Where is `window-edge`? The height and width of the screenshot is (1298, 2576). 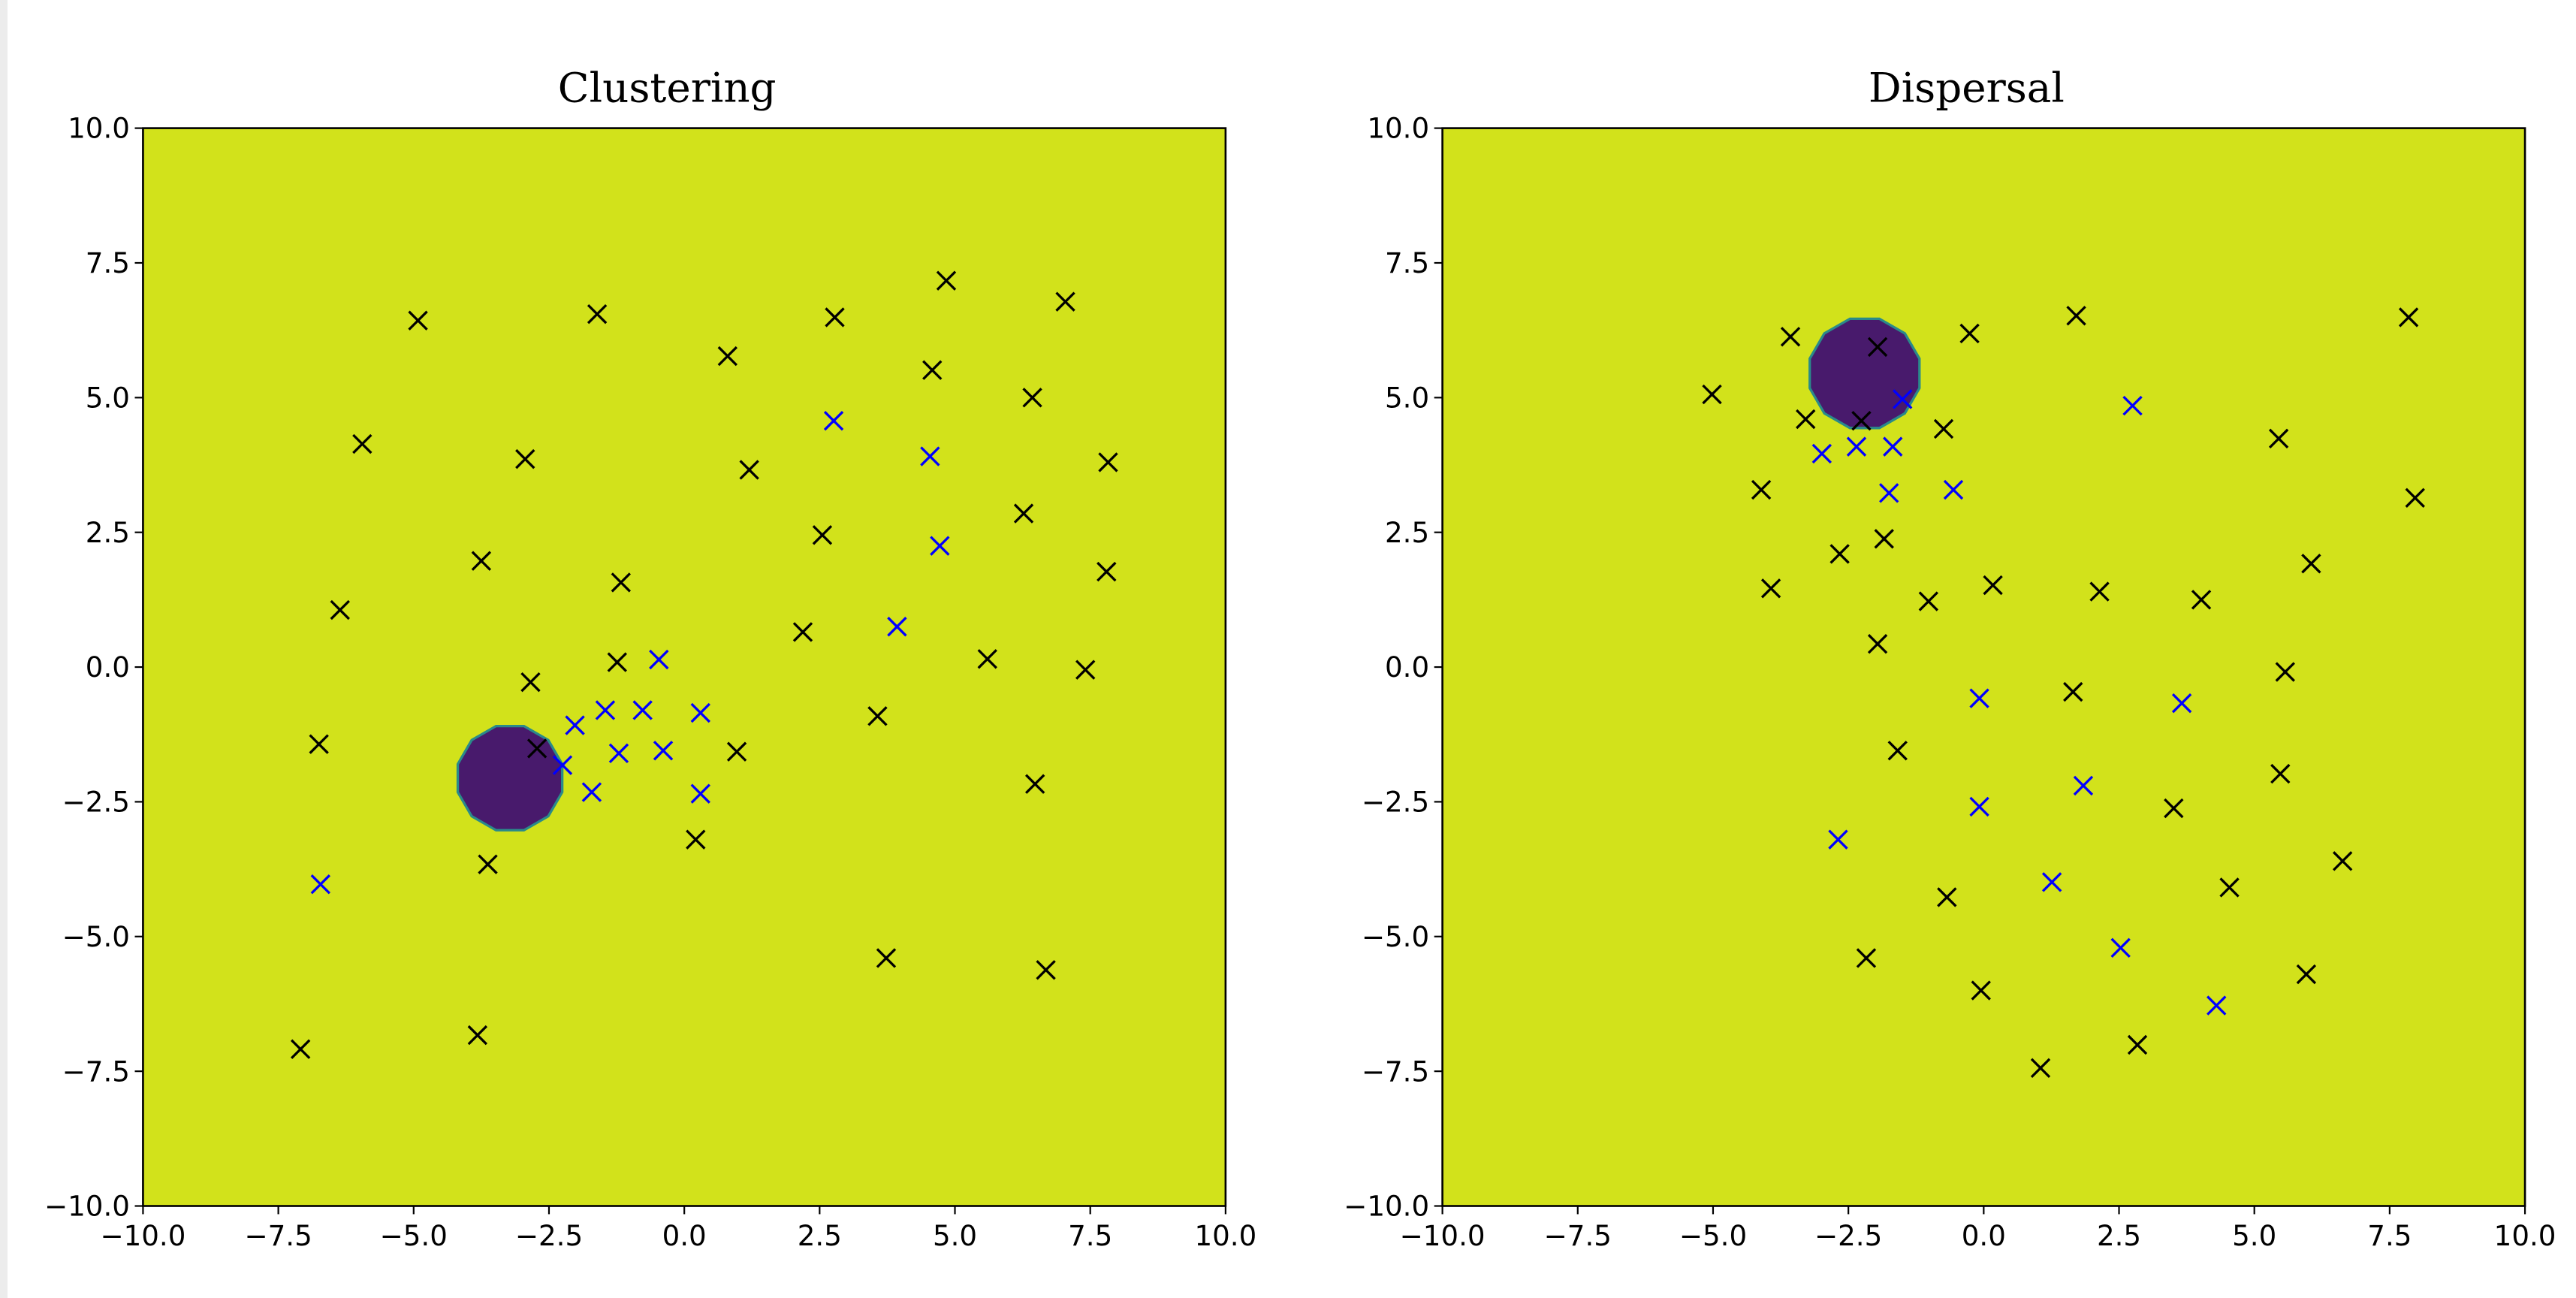 window-edge is located at coordinates (4, 649).